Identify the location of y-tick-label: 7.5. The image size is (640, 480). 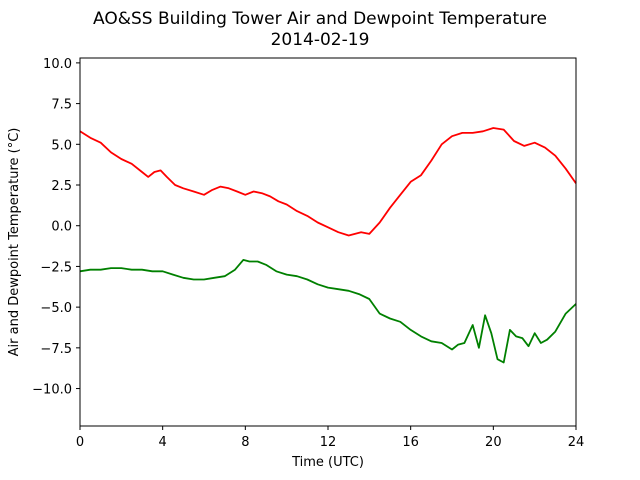
(61, 105).